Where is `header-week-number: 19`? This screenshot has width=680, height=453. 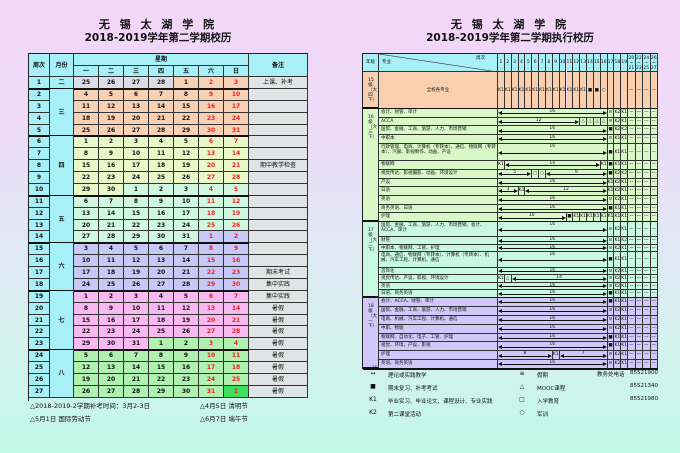
header-week-number: 19 is located at coordinates (625, 63).